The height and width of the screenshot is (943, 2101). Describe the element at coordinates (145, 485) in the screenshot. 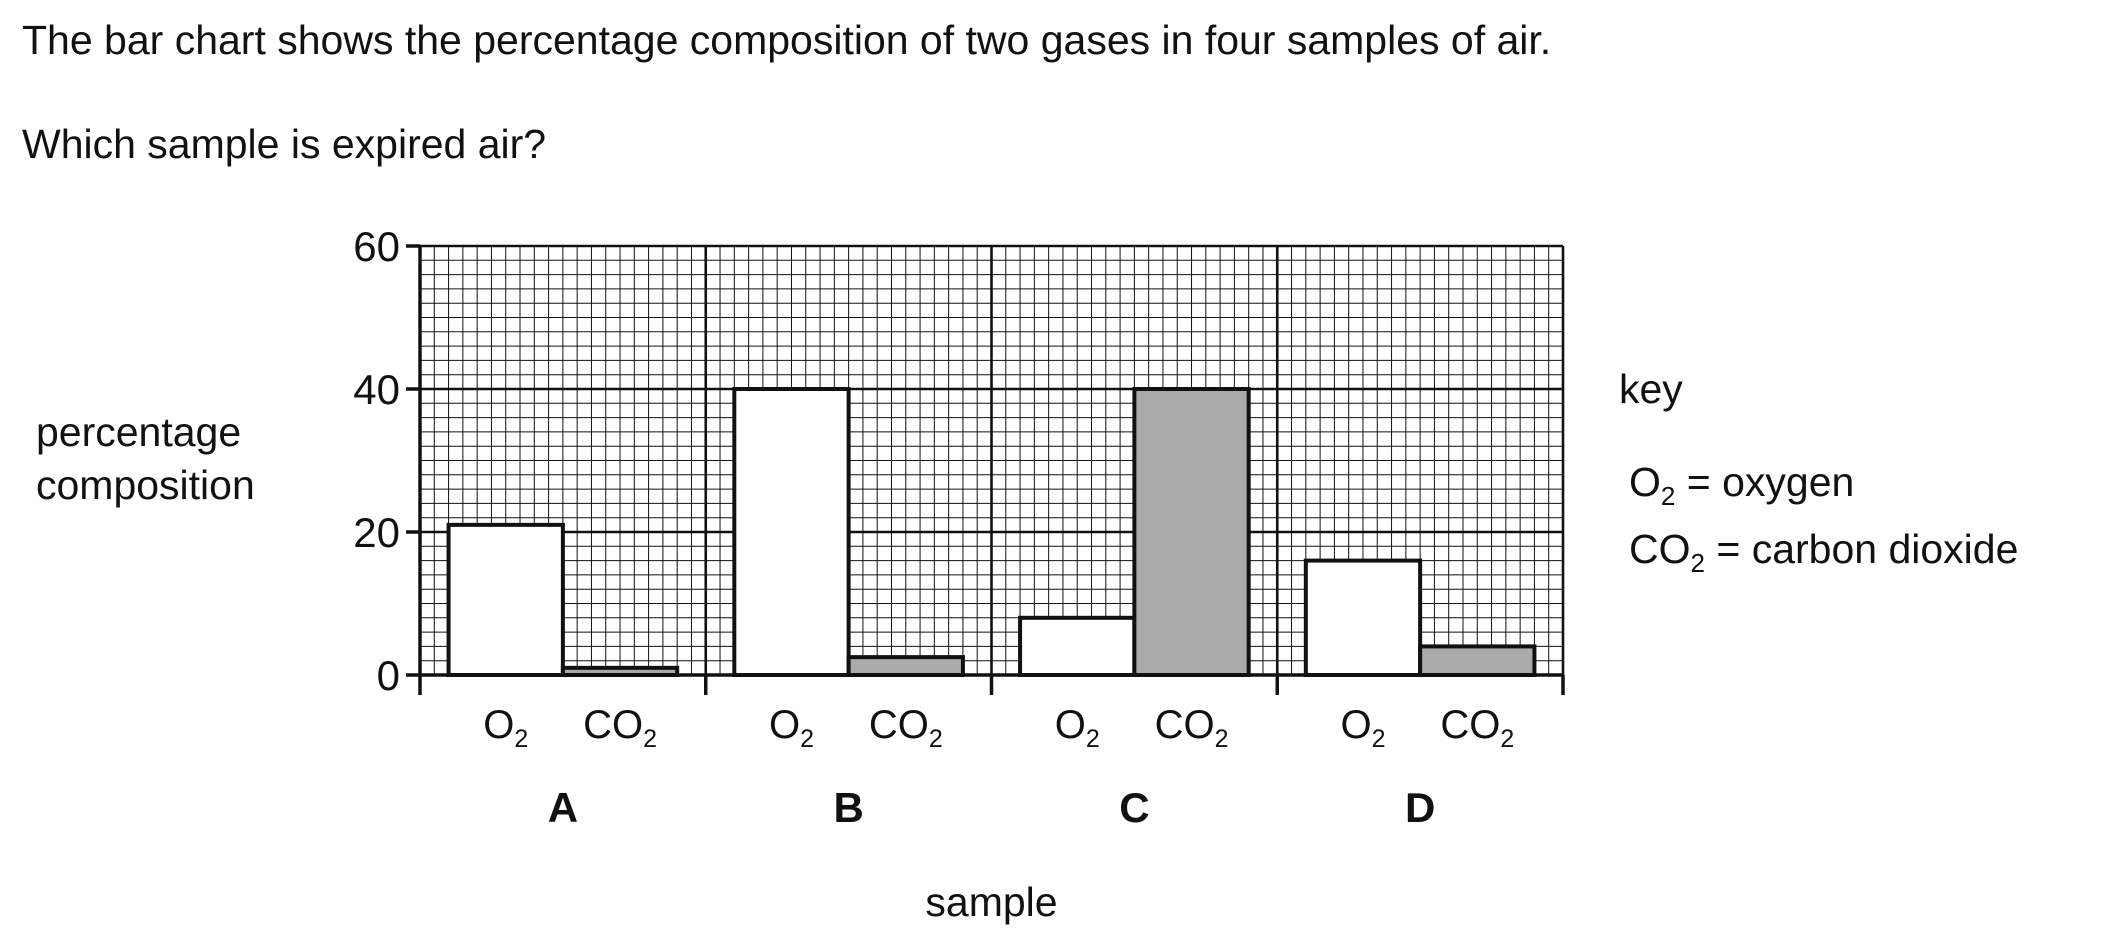

I see `y-axis-label-line: composition` at that location.